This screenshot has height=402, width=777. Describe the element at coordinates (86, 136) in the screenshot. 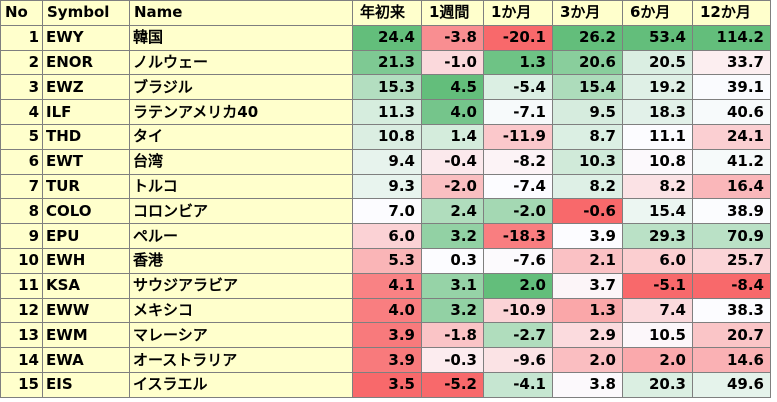

I see `cell-symbol: THD` at that location.